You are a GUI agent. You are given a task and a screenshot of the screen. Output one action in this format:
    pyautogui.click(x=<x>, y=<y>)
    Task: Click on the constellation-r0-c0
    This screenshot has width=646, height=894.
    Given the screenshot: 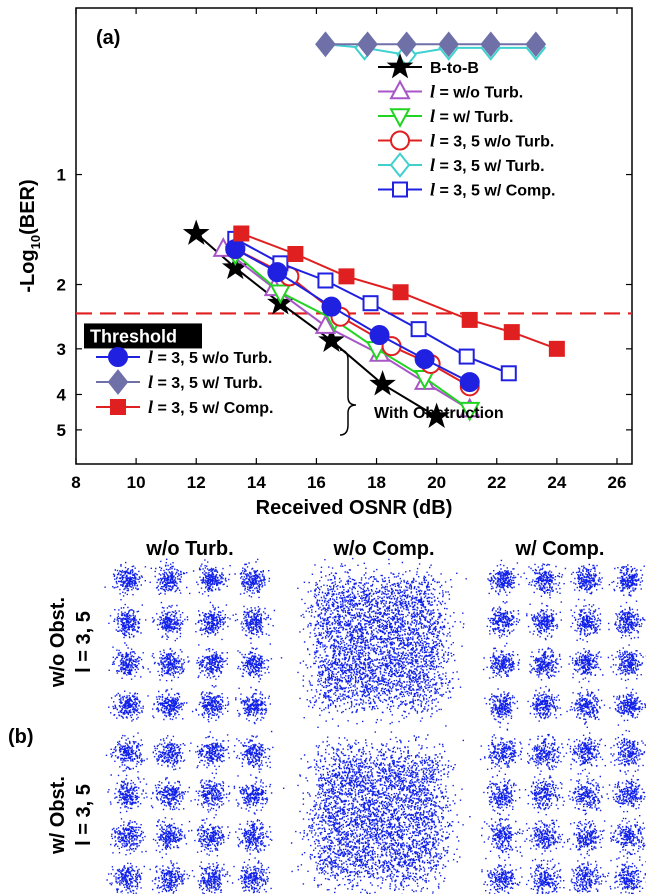 What is the action you would take?
    pyautogui.click(x=193, y=641)
    